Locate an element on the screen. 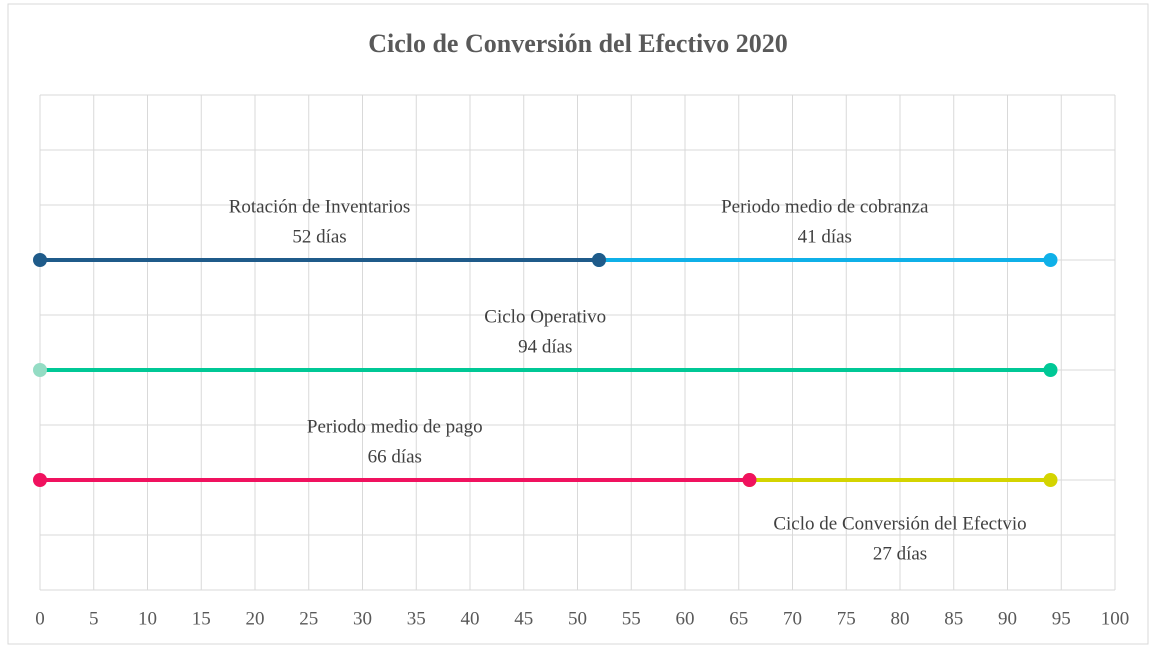 This screenshot has height=645, width=1157. chart-title: Ciclo de Conversión del Efectivo 2020 is located at coordinates (578, 43).